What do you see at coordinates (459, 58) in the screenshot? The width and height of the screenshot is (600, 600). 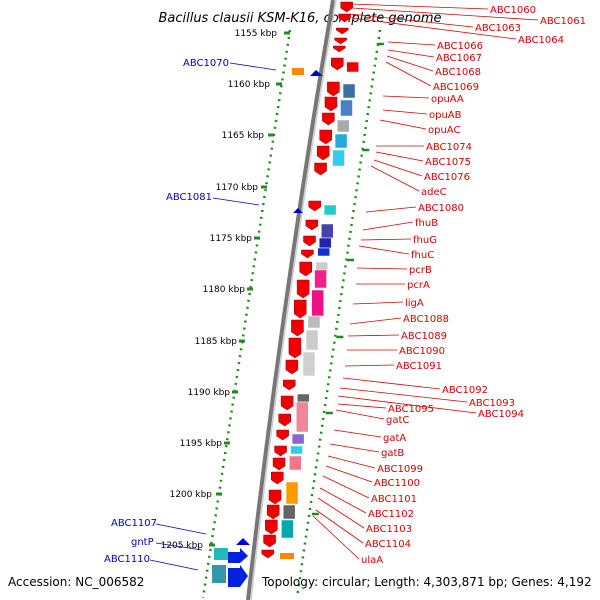 I see `gene-label: ABC1067` at bounding box center [459, 58].